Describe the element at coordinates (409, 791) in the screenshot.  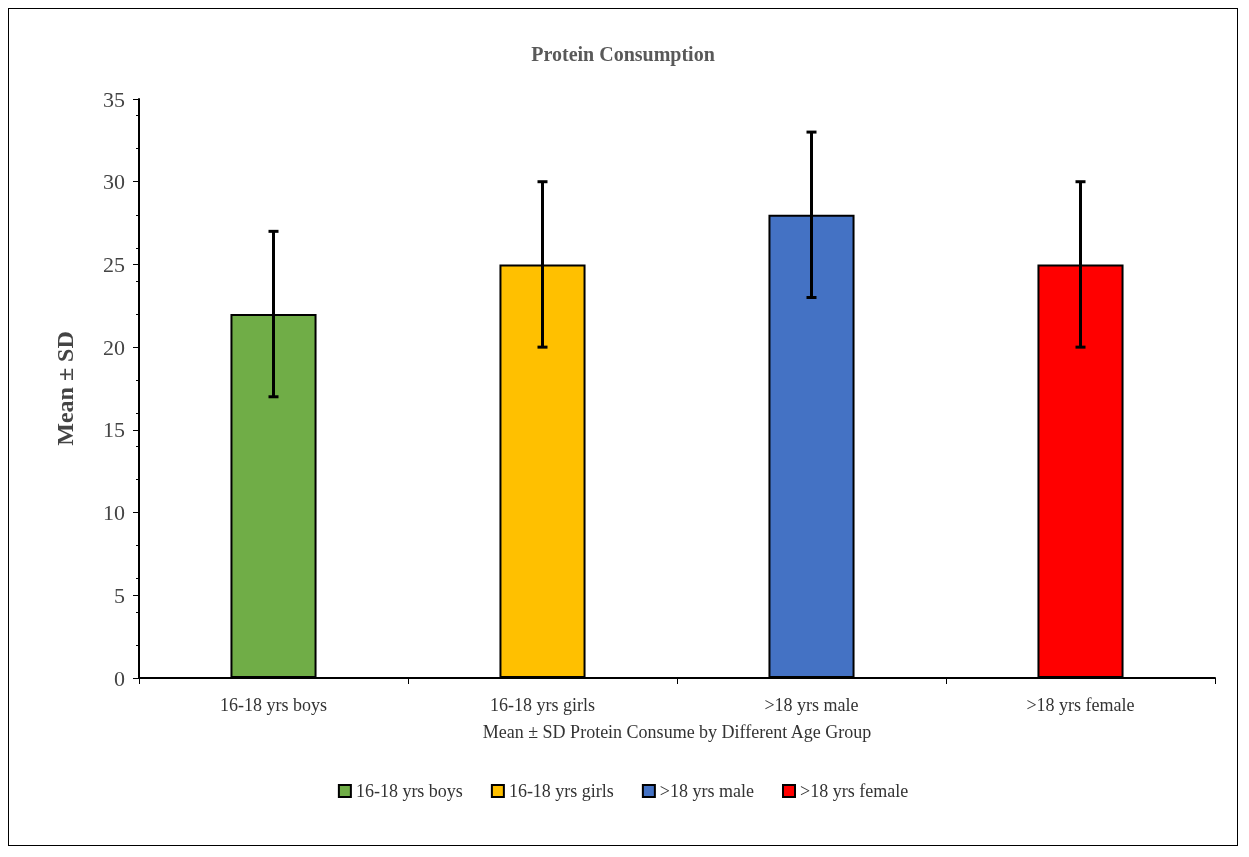
I see `legend-label: 16-18 yrs boys` at that location.